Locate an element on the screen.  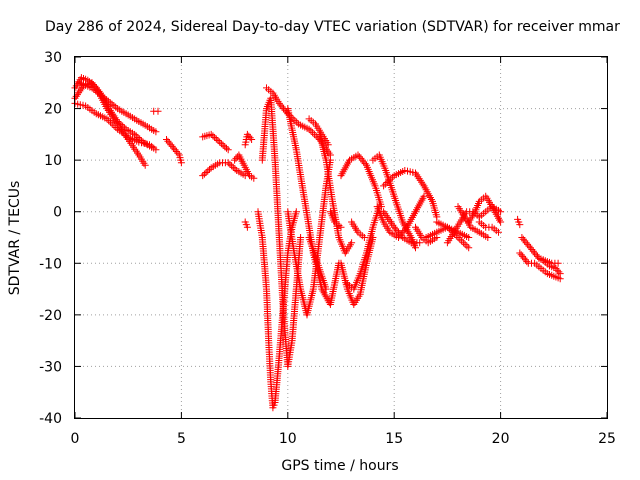
y-tick-label: 20 is located at coordinates (53, 110).